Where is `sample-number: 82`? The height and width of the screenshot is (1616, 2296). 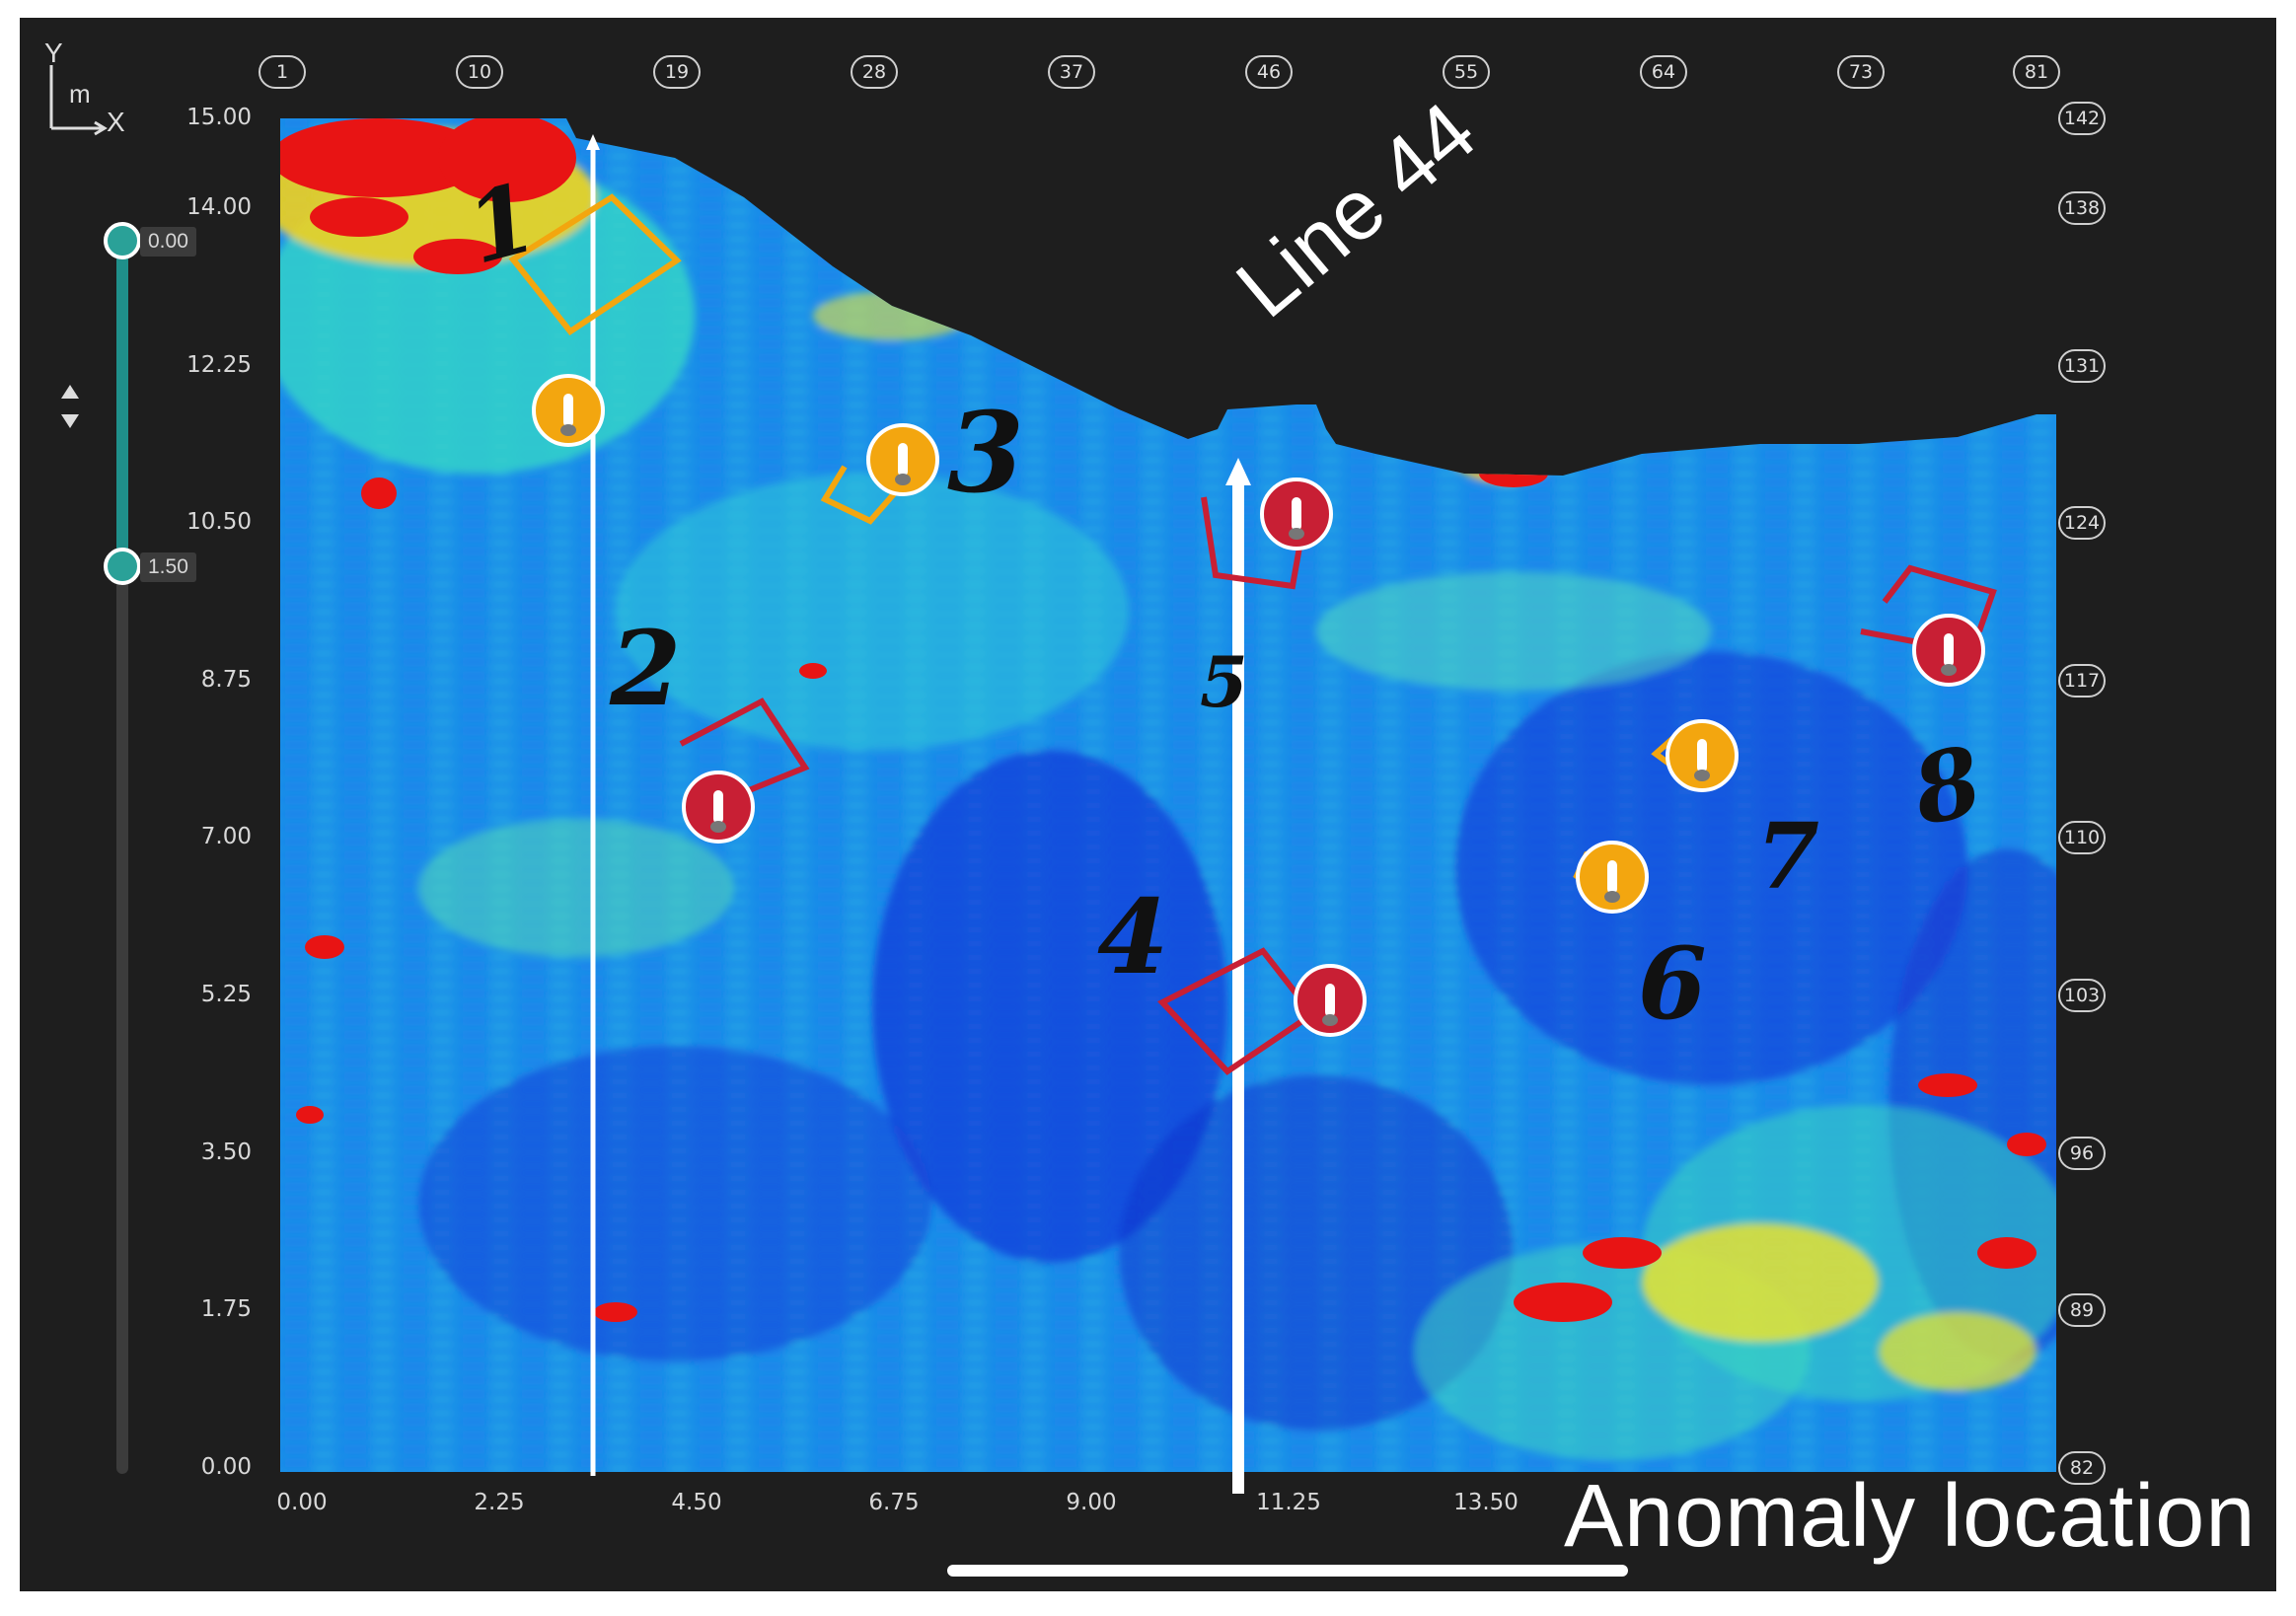
sample-number: 82 is located at coordinates (2082, 1468).